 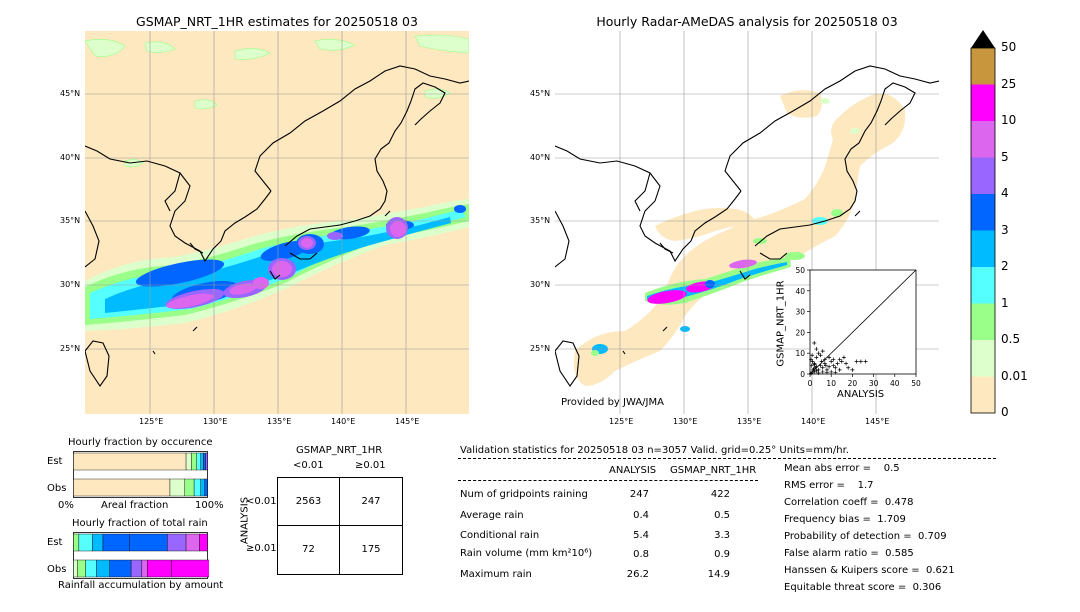 What do you see at coordinates (874, 383) in the screenshot?
I see `scatter-xtick: 30` at bounding box center [874, 383].